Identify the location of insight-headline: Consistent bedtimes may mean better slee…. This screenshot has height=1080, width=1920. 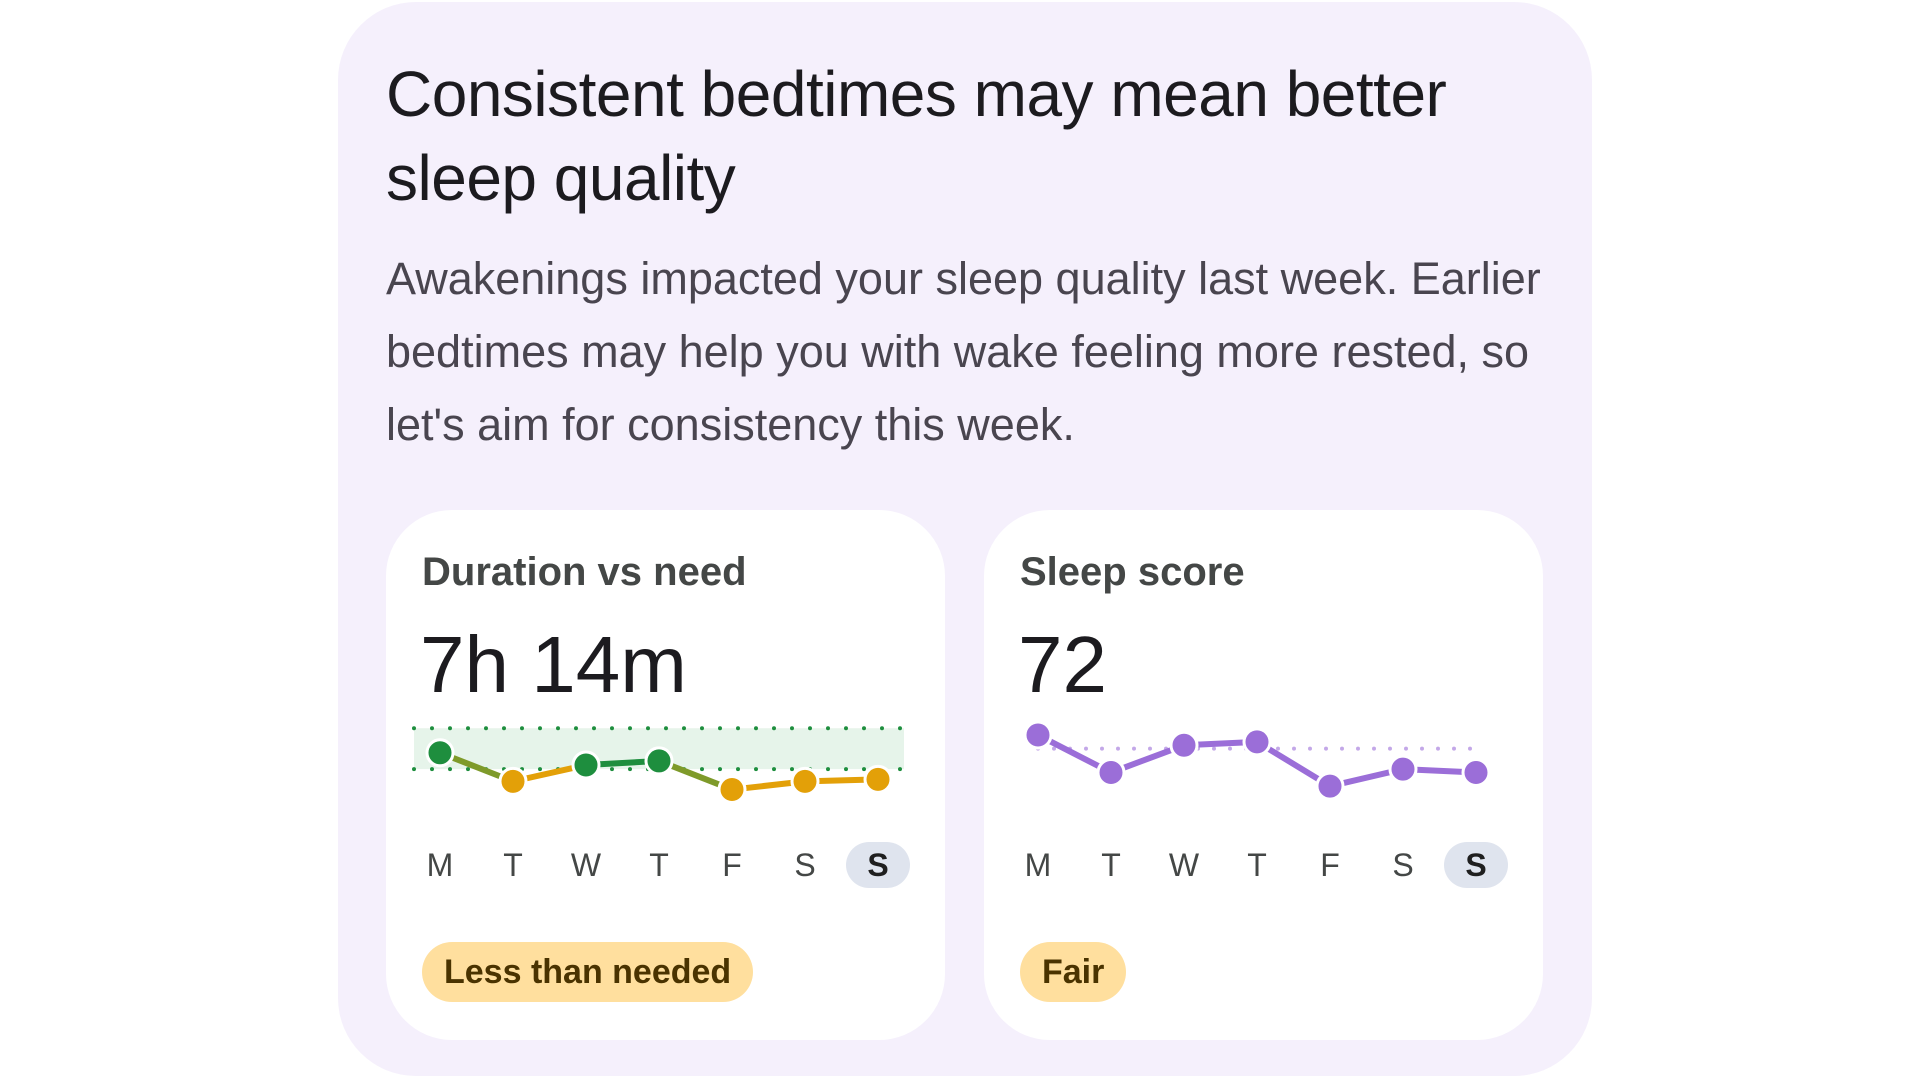
(916, 136).